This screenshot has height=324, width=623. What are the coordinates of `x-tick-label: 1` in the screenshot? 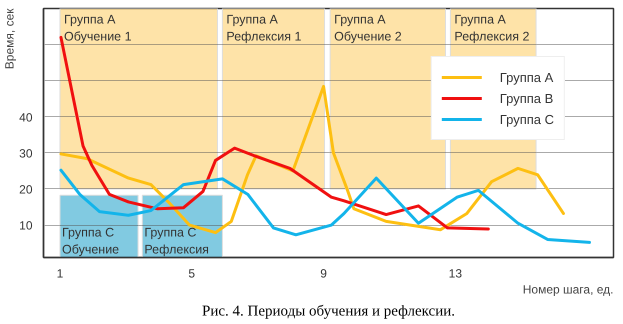 It's located at (60, 273).